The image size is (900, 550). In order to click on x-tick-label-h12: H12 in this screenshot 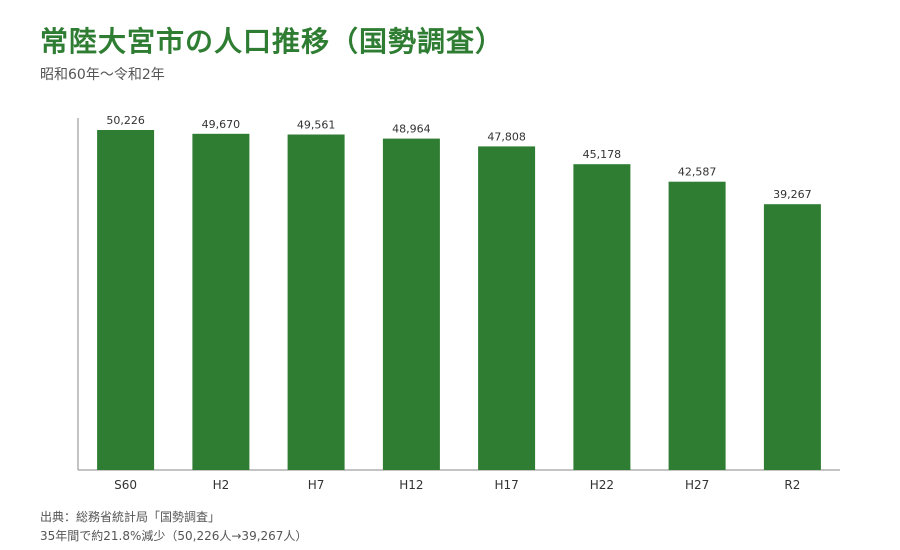, I will do `click(411, 485)`.